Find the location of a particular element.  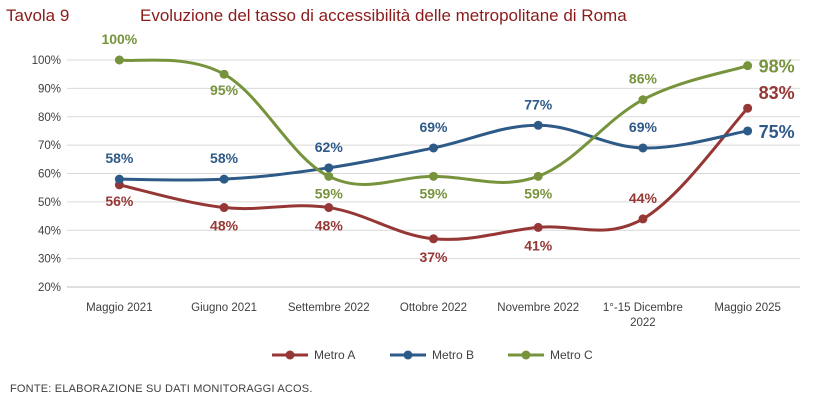

y-tick-label: 40% is located at coordinates (49, 231).